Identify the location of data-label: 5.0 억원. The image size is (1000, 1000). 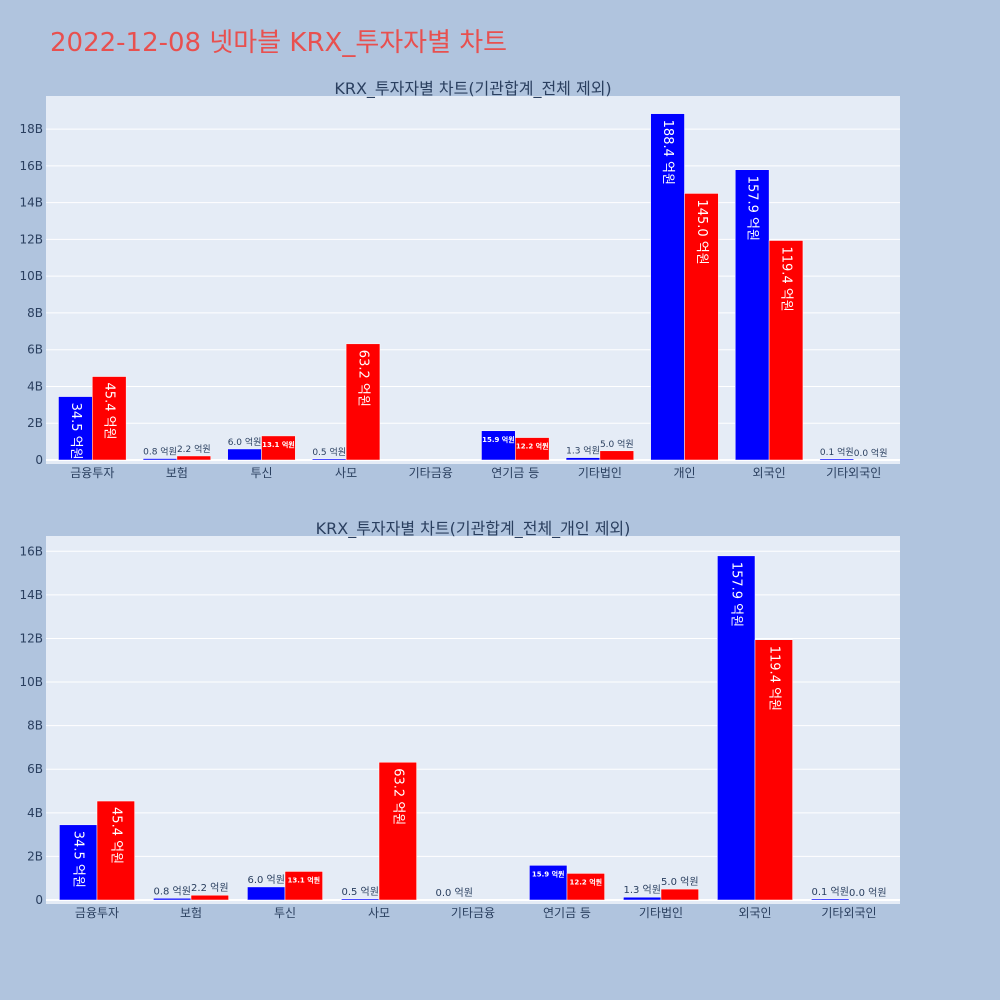
(617, 444).